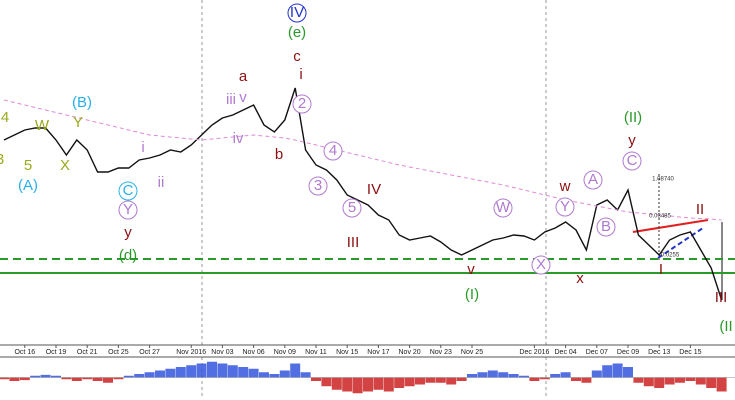 The height and width of the screenshot is (400, 735). I want to click on wave-label: b, so click(279, 154).